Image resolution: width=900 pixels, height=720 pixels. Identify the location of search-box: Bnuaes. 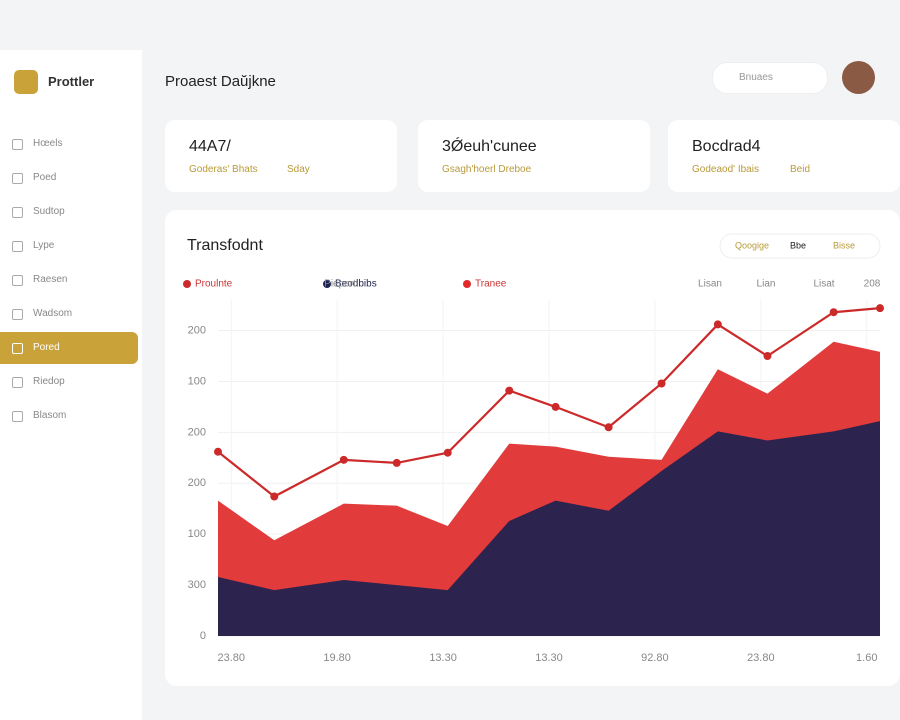
(770, 78).